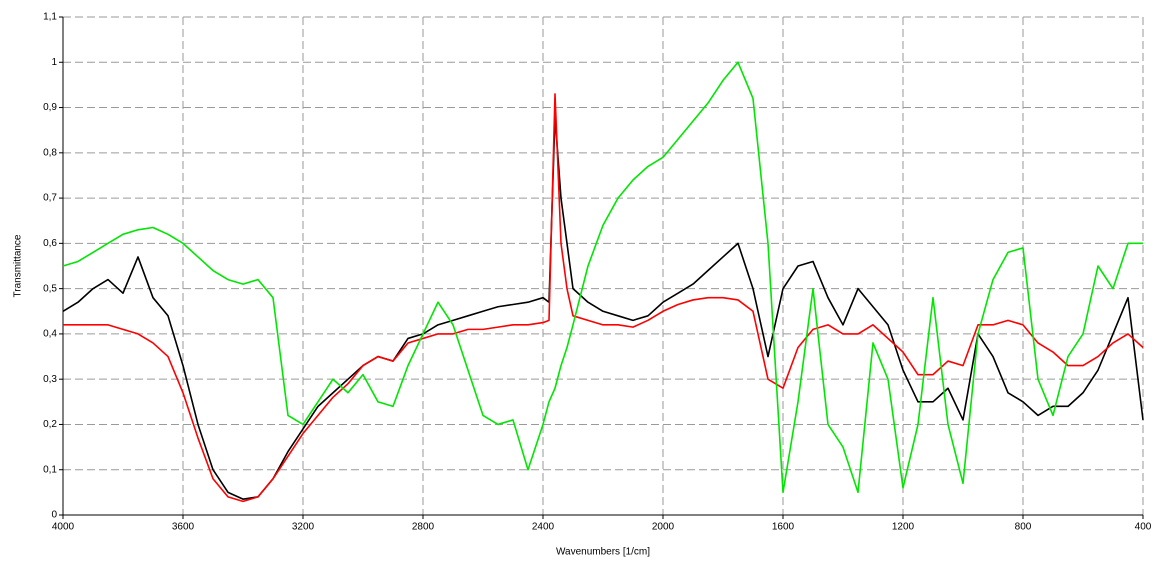  I want to click on y-tick-label: 0,6, so click(50, 243).